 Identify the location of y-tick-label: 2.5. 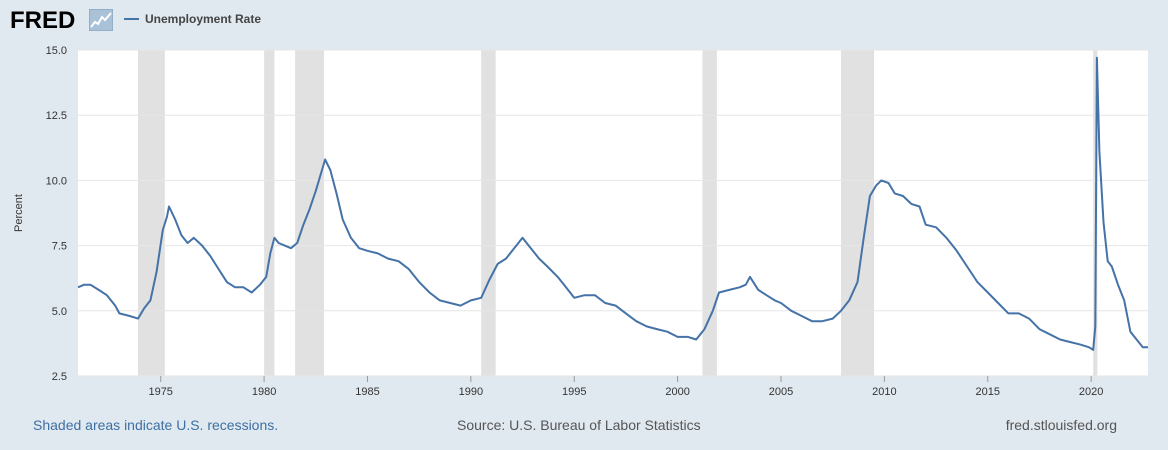
(59, 377).